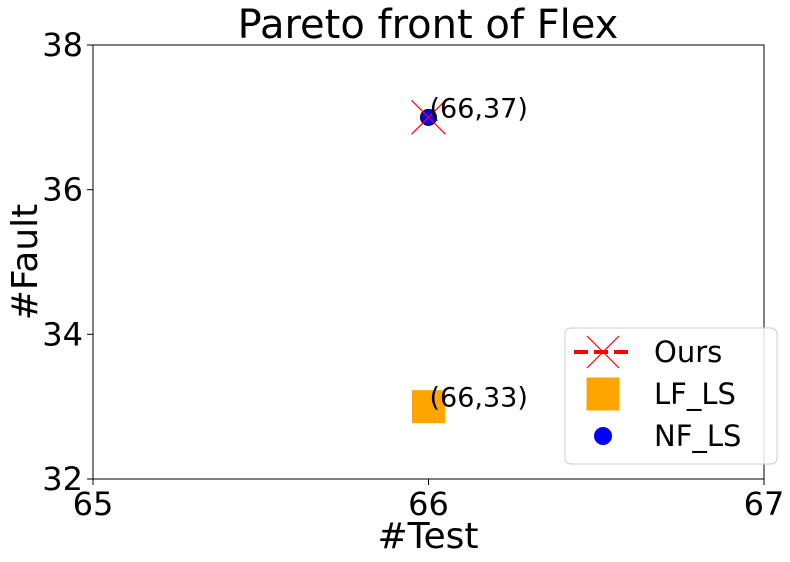 Image resolution: width=790 pixels, height=562 pixels. What do you see at coordinates (428, 407) in the screenshot?
I see `point-lf-ls` at bounding box center [428, 407].